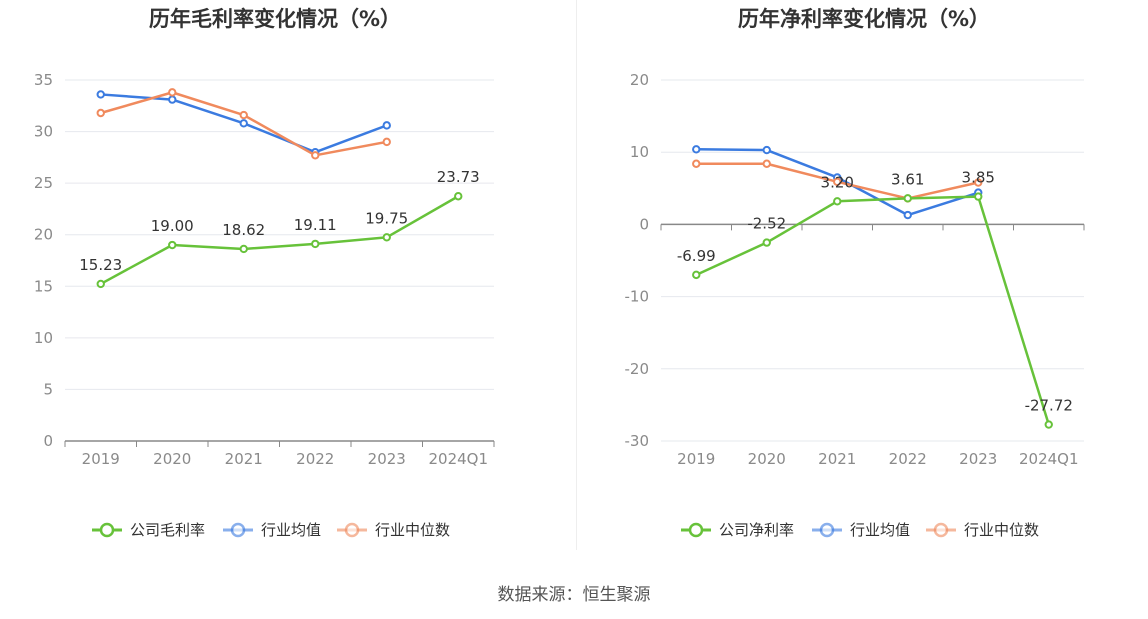 The width and height of the screenshot is (1148, 619). Describe the element at coordinates (639, 80) in the screenshot. I see `net-y-tick-label: 20` at that location.